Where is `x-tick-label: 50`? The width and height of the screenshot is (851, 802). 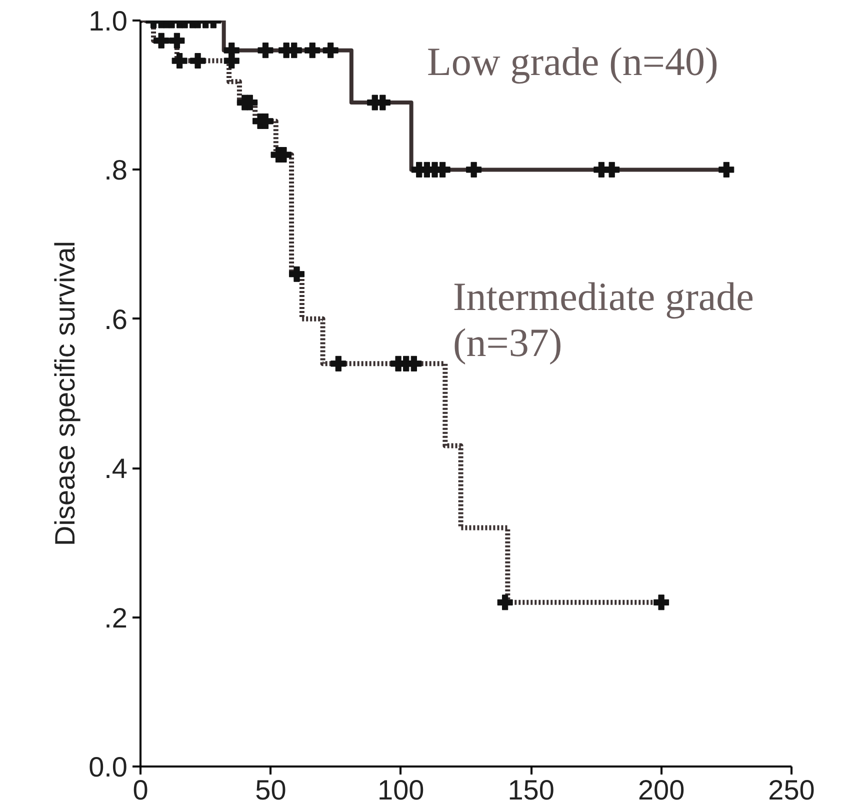 x-tick-label: 50 is located at coordinates (270, 788).